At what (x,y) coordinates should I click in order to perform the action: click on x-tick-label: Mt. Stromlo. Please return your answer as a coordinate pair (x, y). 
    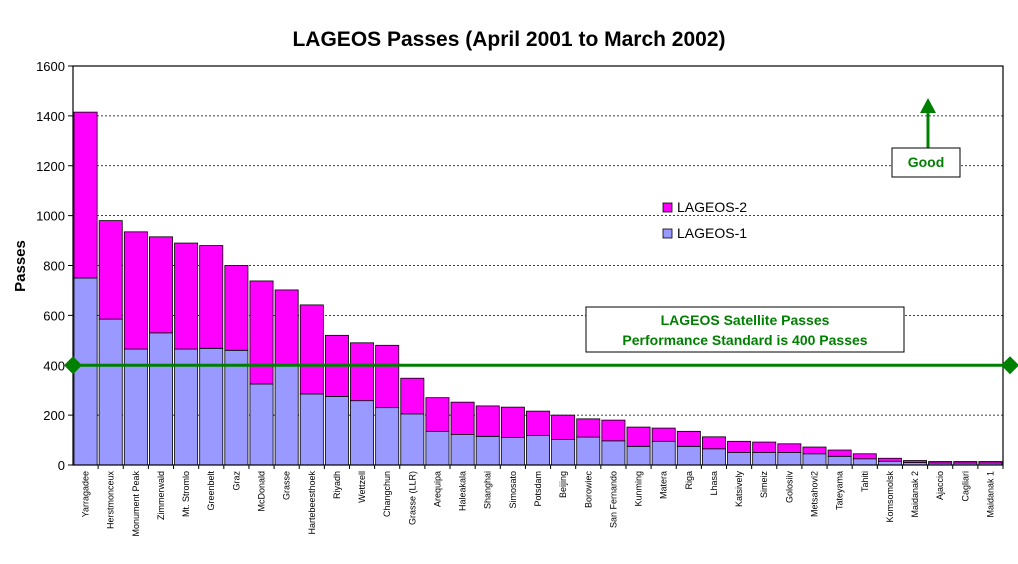
    Looking at the image, I should click on (186, 494).